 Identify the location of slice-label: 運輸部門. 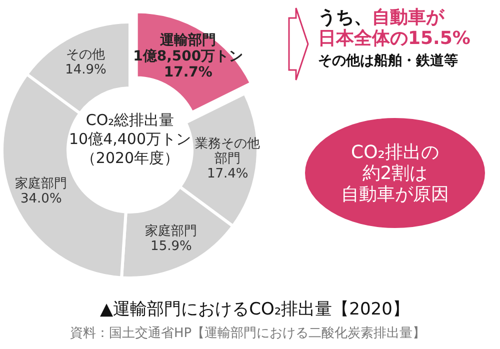
(187, 40).